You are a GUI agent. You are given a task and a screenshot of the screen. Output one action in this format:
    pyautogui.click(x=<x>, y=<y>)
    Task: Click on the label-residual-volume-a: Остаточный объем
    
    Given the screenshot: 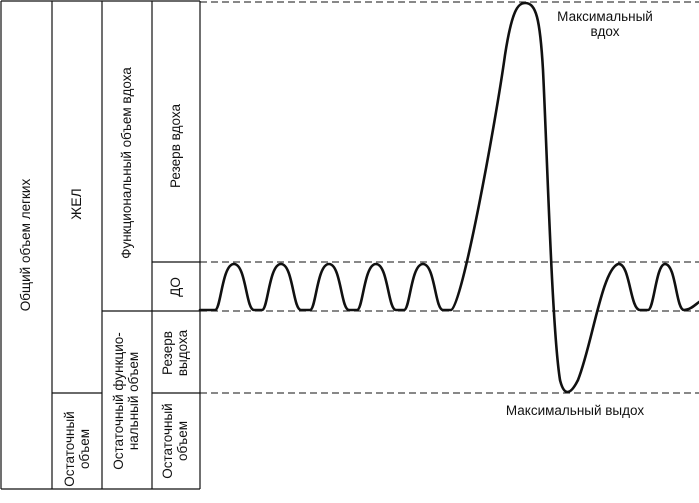 What is the action you would take?
    pyautogui.click(x=78, y=449)
    